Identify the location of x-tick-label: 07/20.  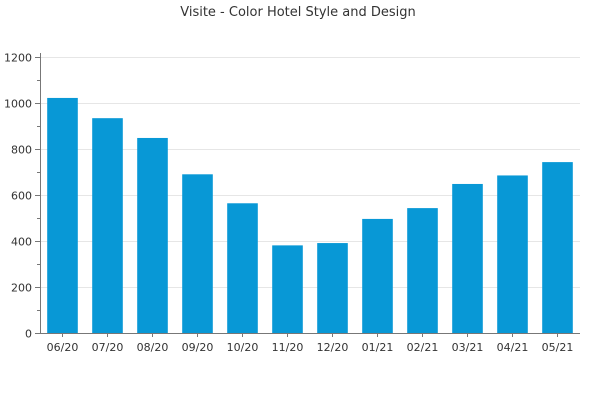
(108, 347).